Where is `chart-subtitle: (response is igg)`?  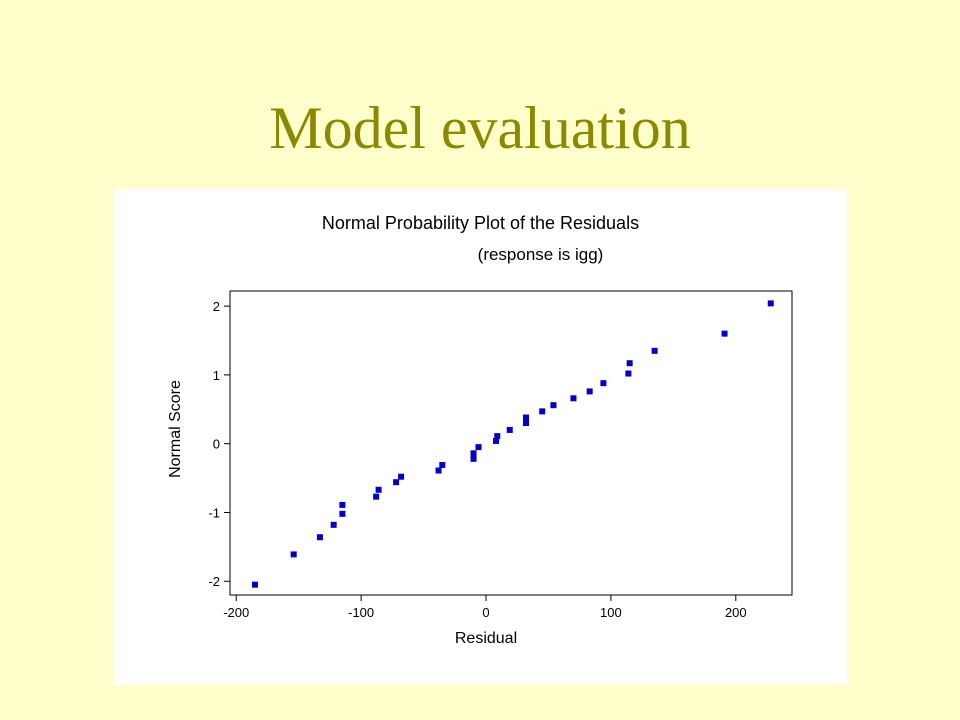 chart-subtitle: (response is igg) is located at coordinates (540, 254).